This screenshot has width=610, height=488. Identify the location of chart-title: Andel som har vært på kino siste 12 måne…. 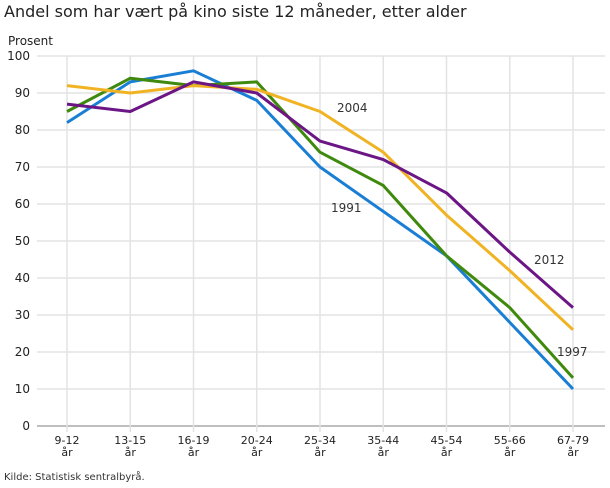
(235, 11).